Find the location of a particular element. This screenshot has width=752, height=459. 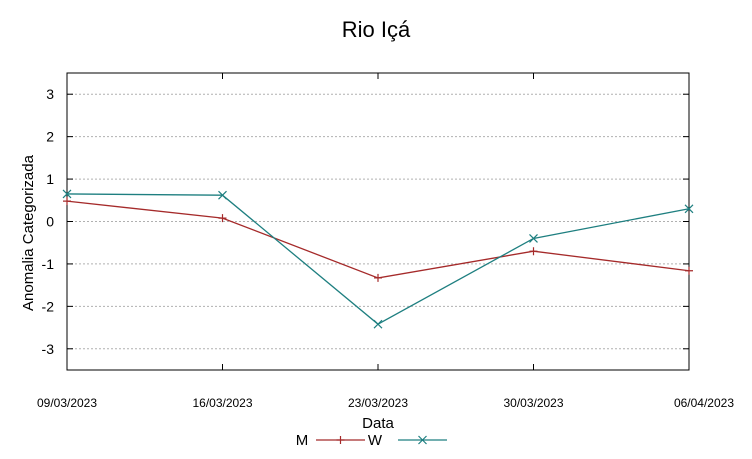

x-tick-label: 09/03/2023 is located at coordinates (67, 403).